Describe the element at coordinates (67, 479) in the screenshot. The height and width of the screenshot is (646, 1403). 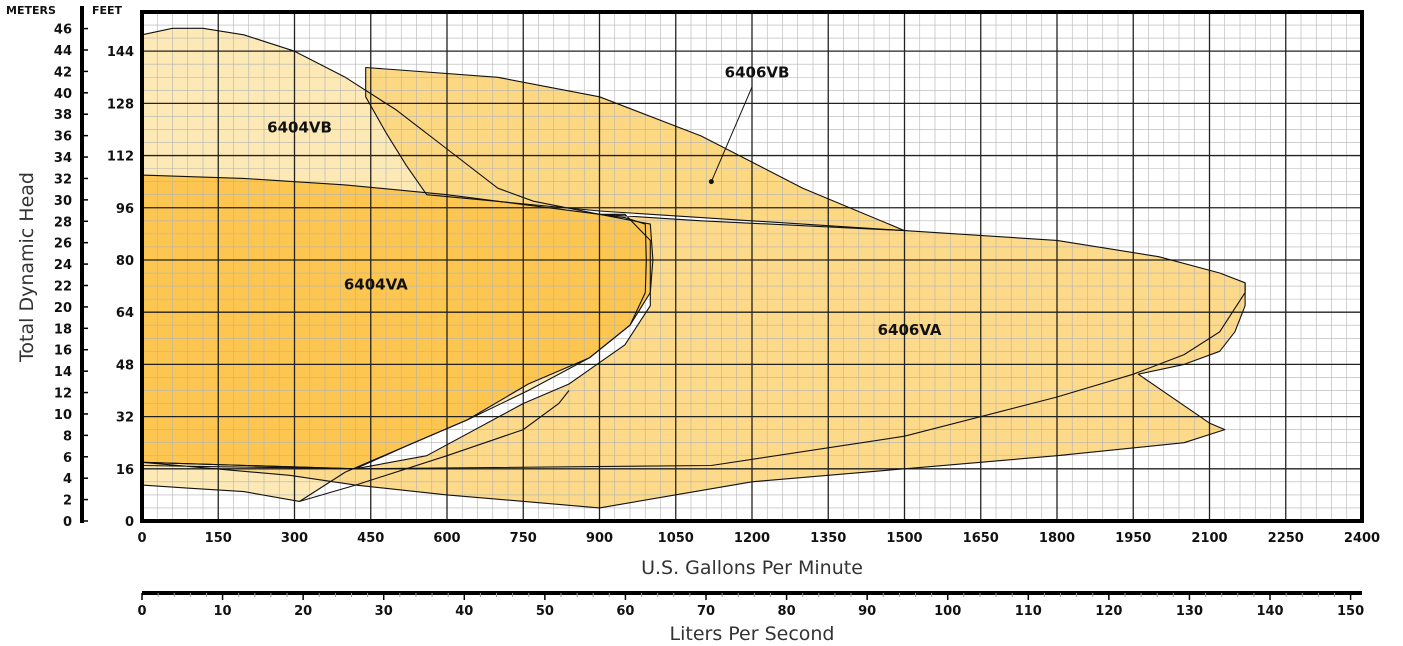
I see `meter-tick-label: 4` at that location.